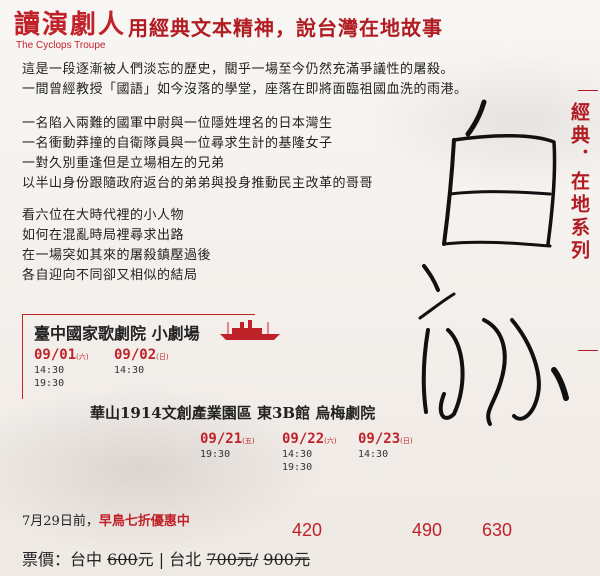  Describe the element at coordinates (177, 123) in the screenshot. I see `character-line: 一名陷入兩難的國軍中尉與一位隱姓埋名的日本灣生` at that location.